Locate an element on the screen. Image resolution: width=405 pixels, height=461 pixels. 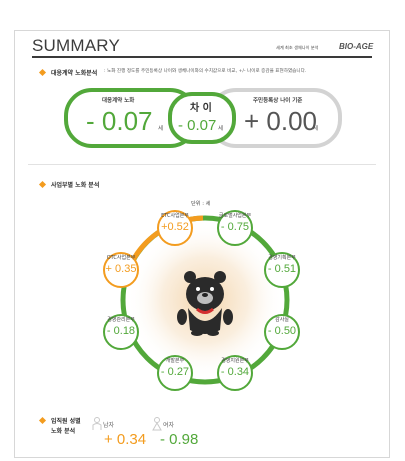
male-icon is located at coordinates (97, 423).